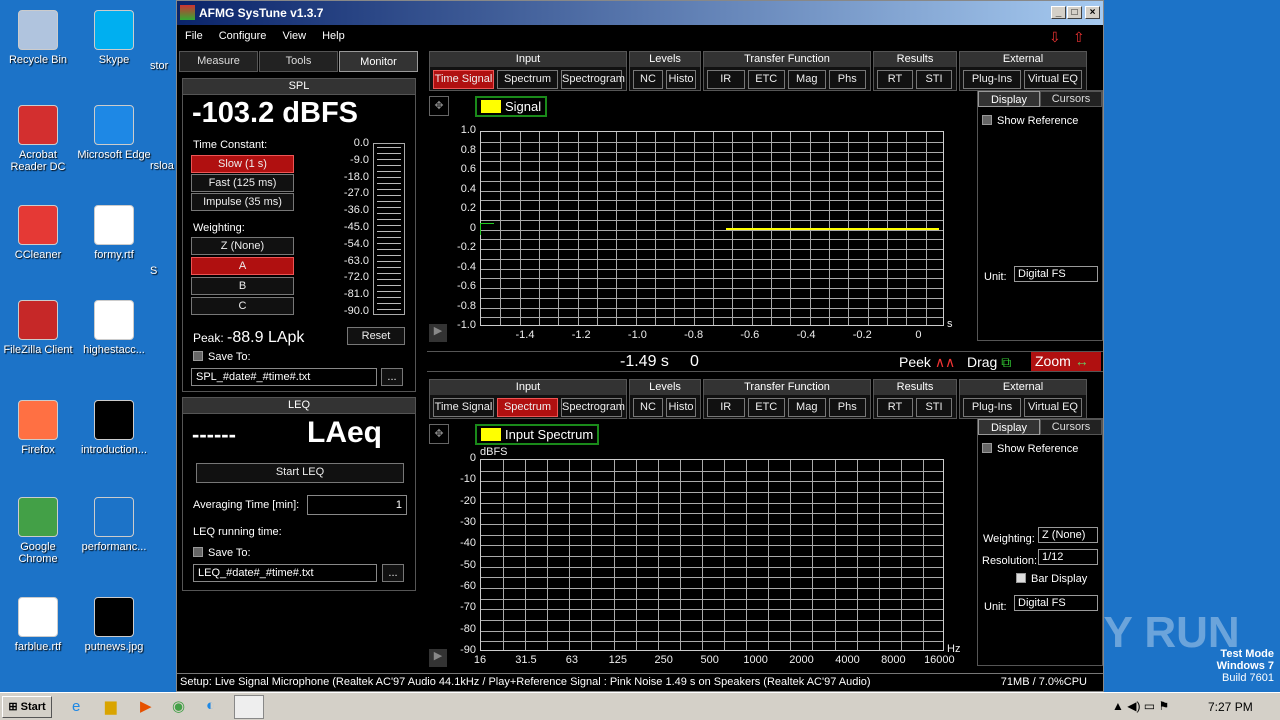 Image resolution: width=1280 pixels, height=720 pixels. What do you see at coordinates (640, 13) in the screenshot?
I see `title-bar: AFMG SysTune v1.3.7 _ □ ×` at bounding box center [640, 13].